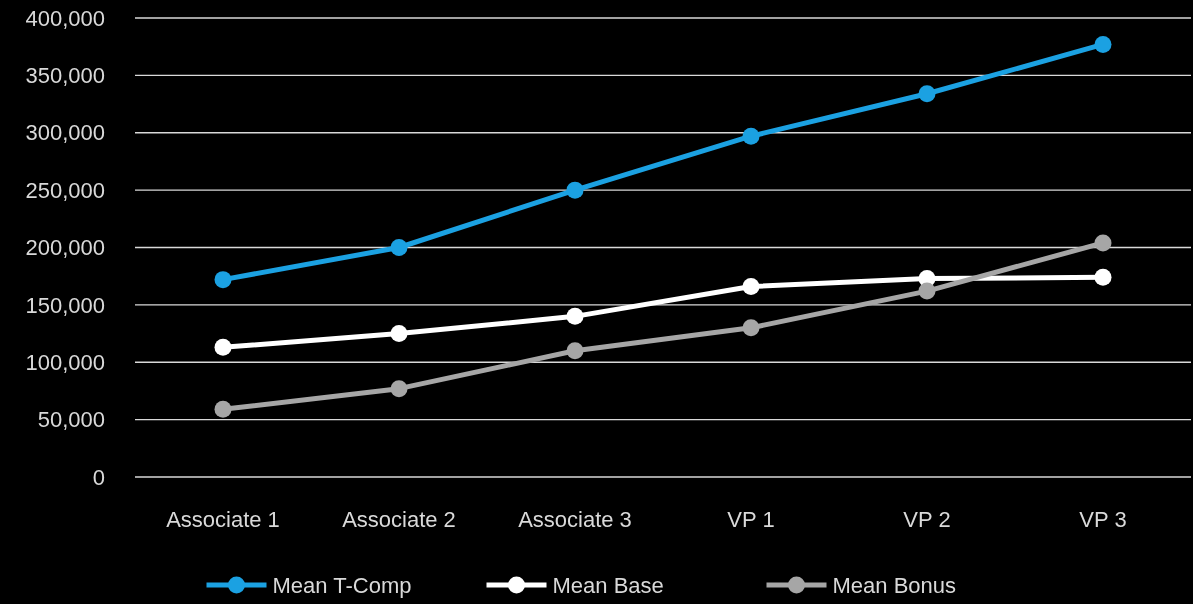 This screenshot has width=1193, height=604. What do you see at coordinates (1103, 519) in the screenshot?
I see `x-tick-label: VP 3` at bounding box center [1103, 519].